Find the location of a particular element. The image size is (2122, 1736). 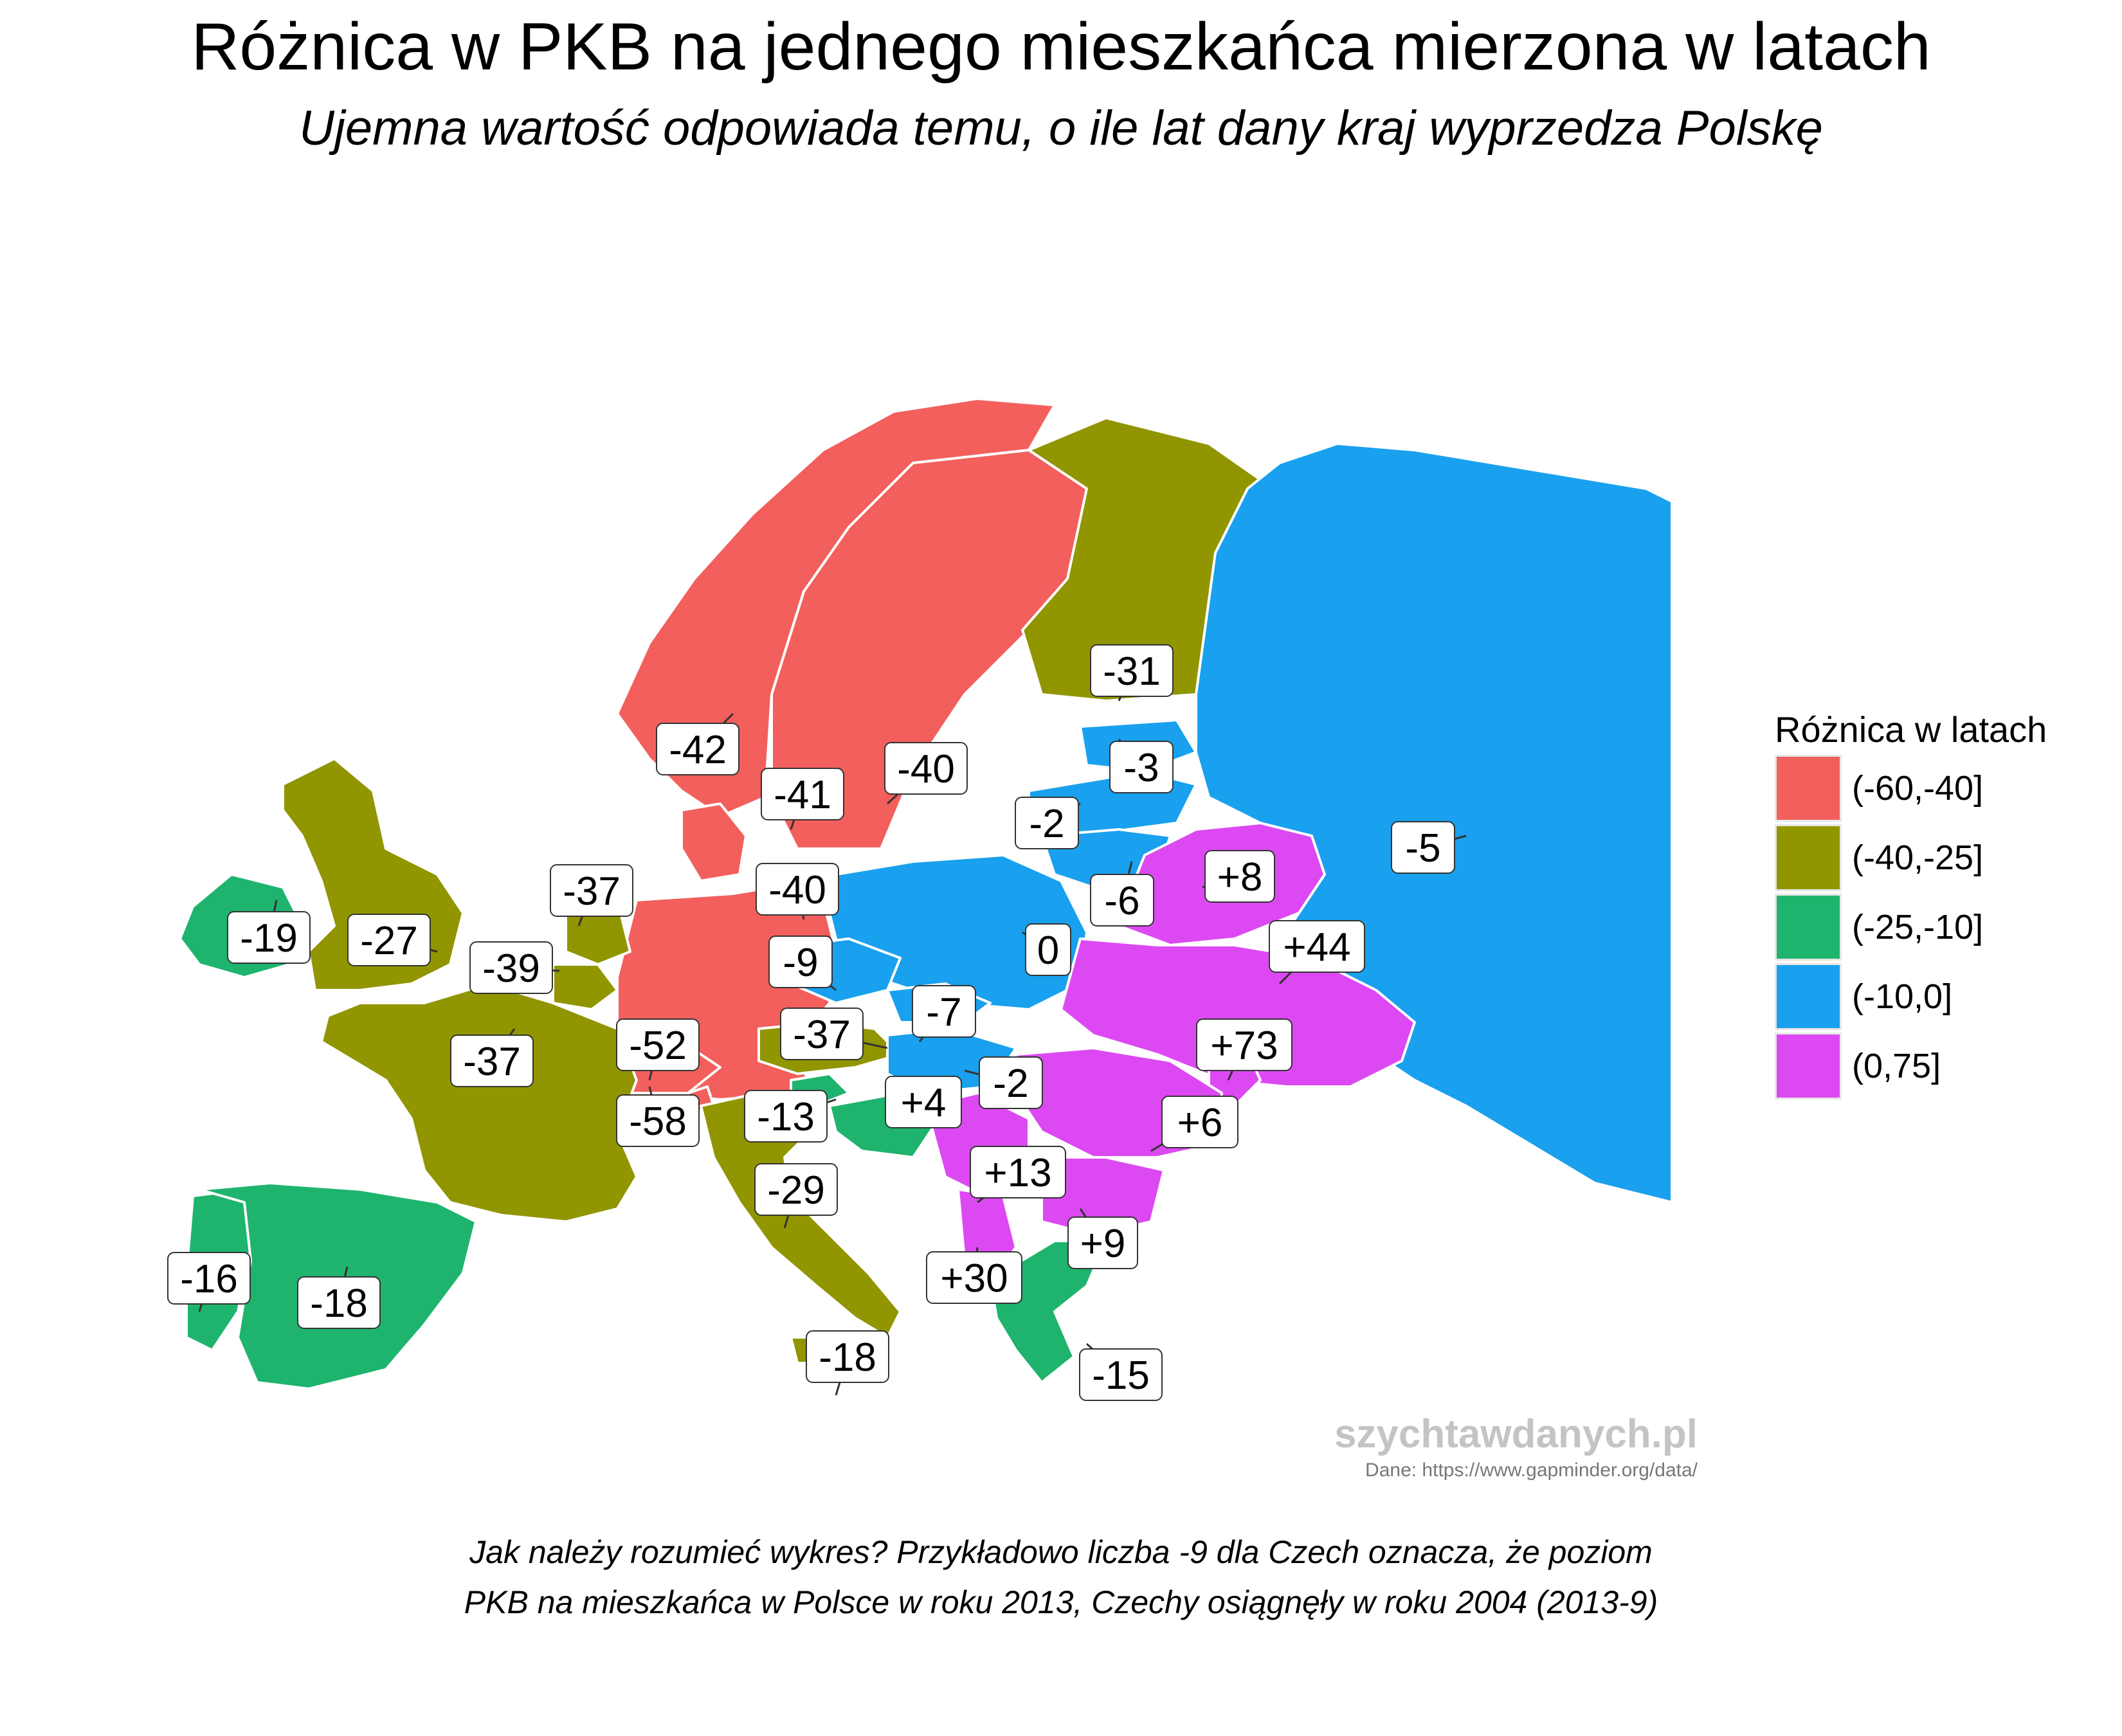

country-value-label: +30 is located at coordinates (974, 1275).